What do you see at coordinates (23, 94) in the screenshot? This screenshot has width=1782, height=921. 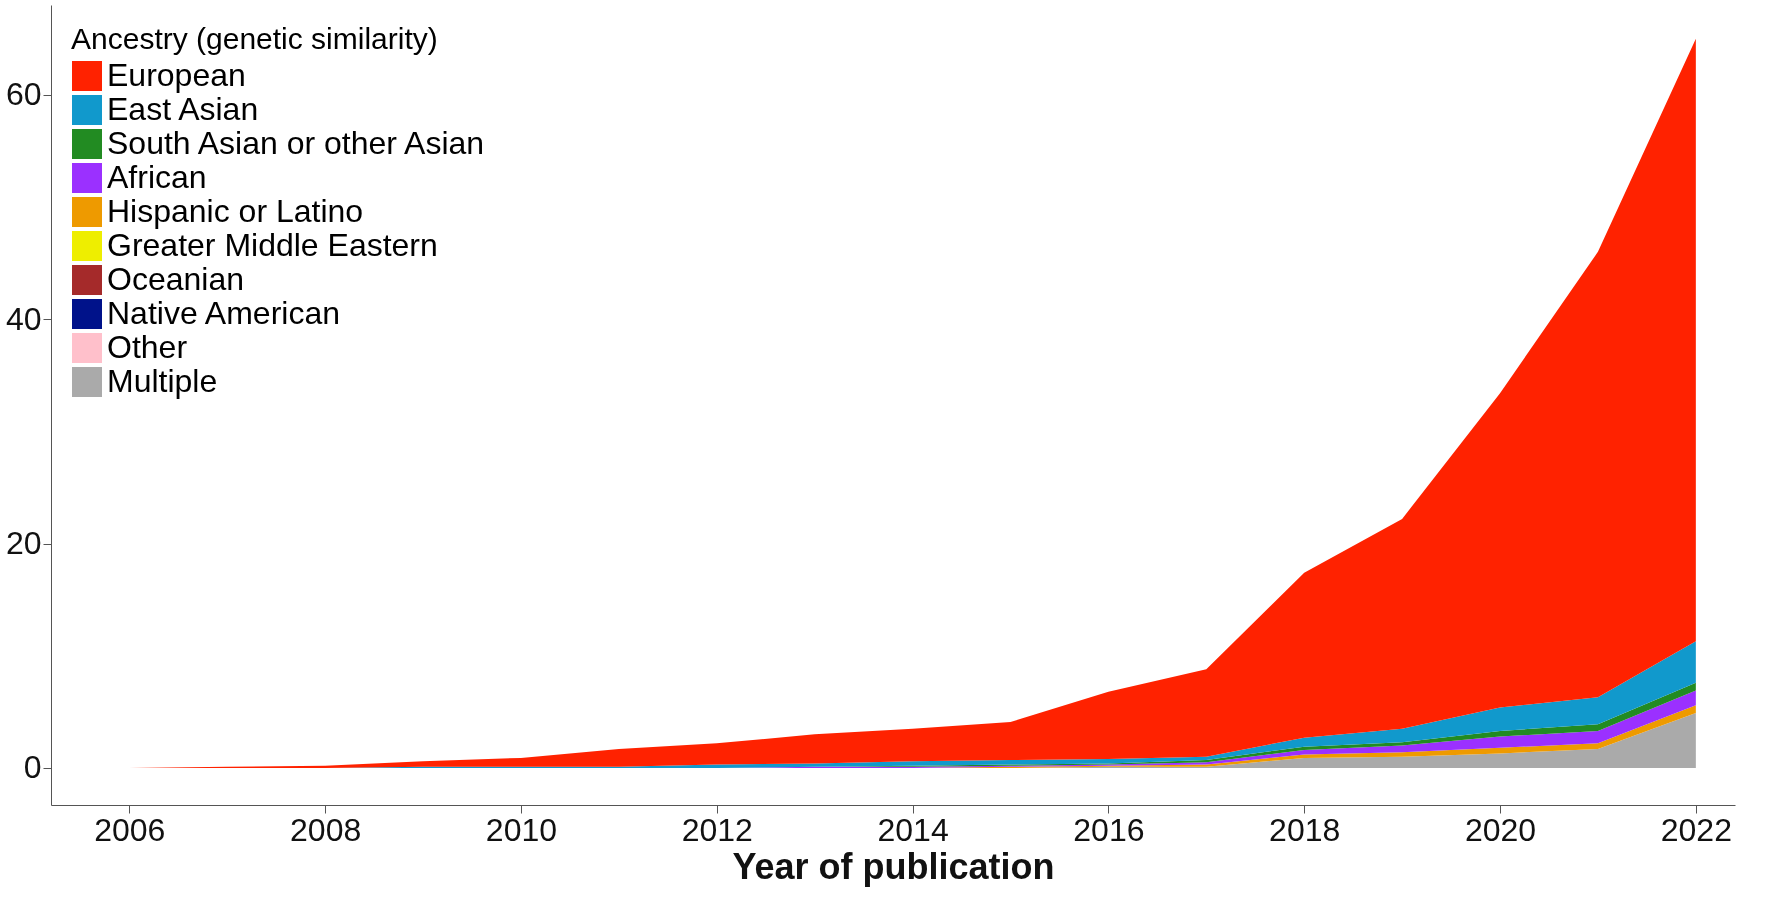 I see `y-tick-label: 60` at bounding box center [23, 94].